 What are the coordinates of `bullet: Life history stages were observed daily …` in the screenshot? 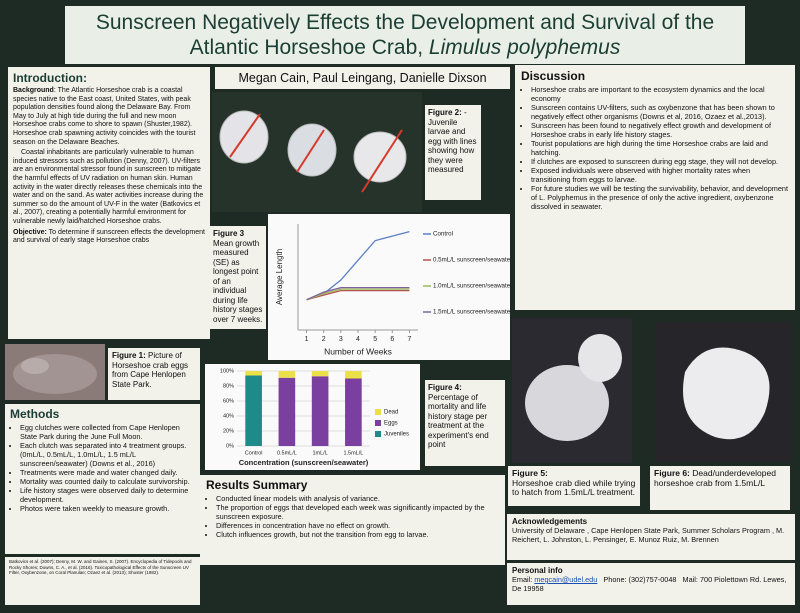 It's located at (107, 495).